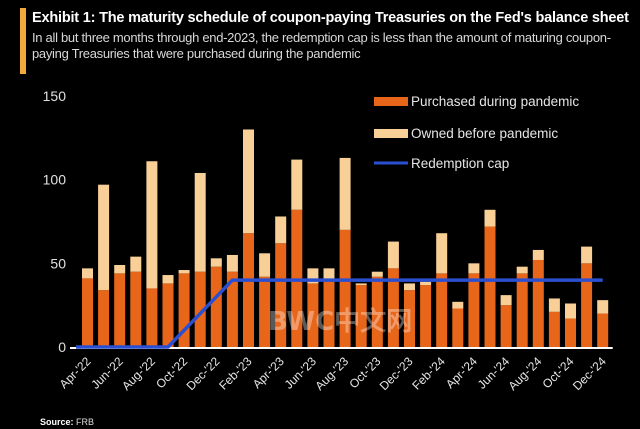 This screenshot has width=640, height=429. Describe the element at coordinates (428, 373) in the screenshot. I see `x-tick-label: Feb-'24` at that location.